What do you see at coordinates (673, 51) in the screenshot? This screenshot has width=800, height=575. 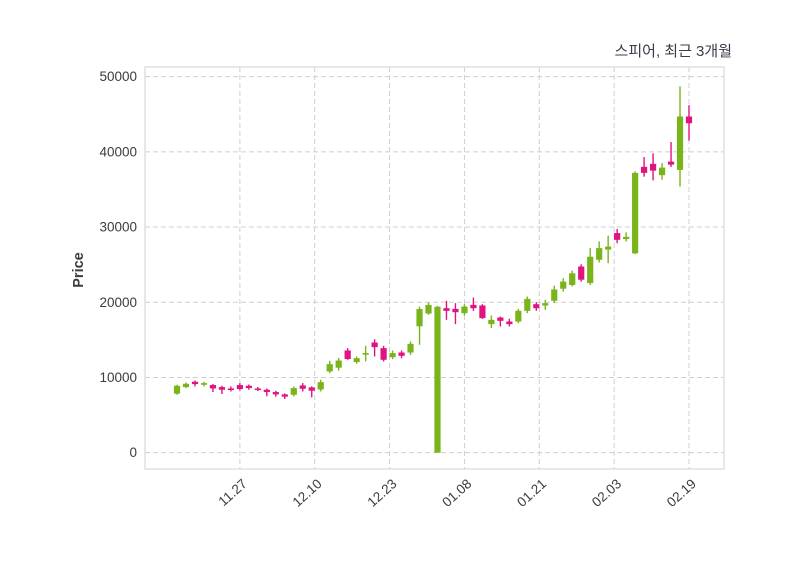 I see `chart-title: 스피어, 최근 3개월` at bounding box center [673, 51].